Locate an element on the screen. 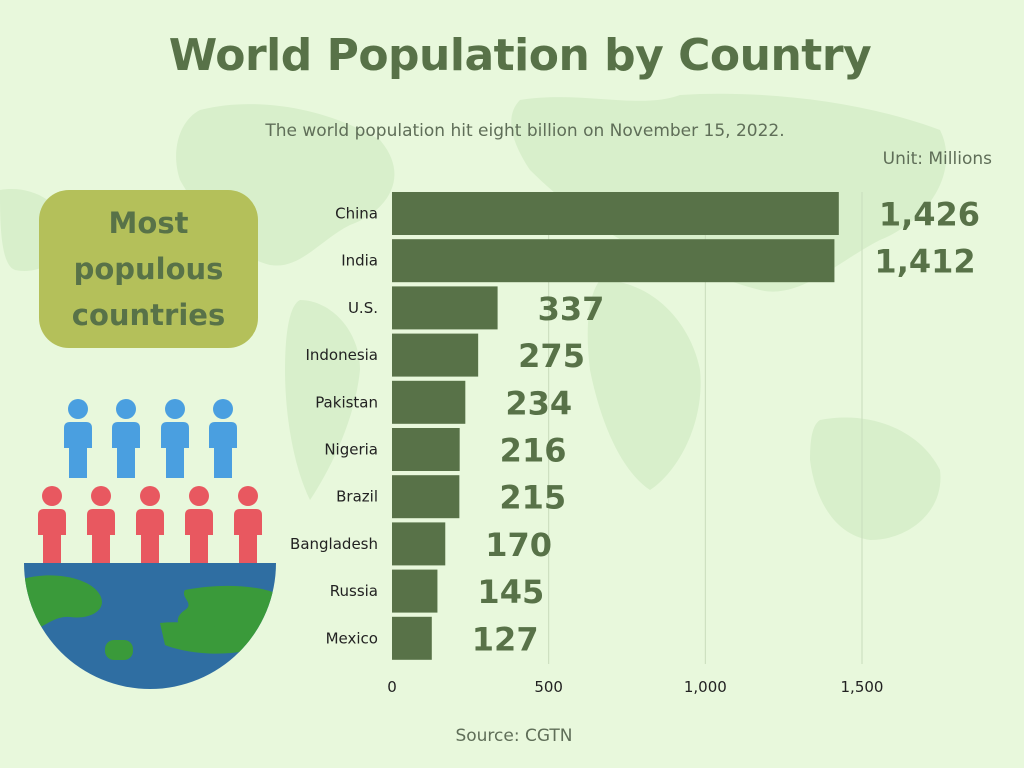 The height and width of the screenshot is (768, 1024). category-label: Nigeria is located at coordinates (351, 450).